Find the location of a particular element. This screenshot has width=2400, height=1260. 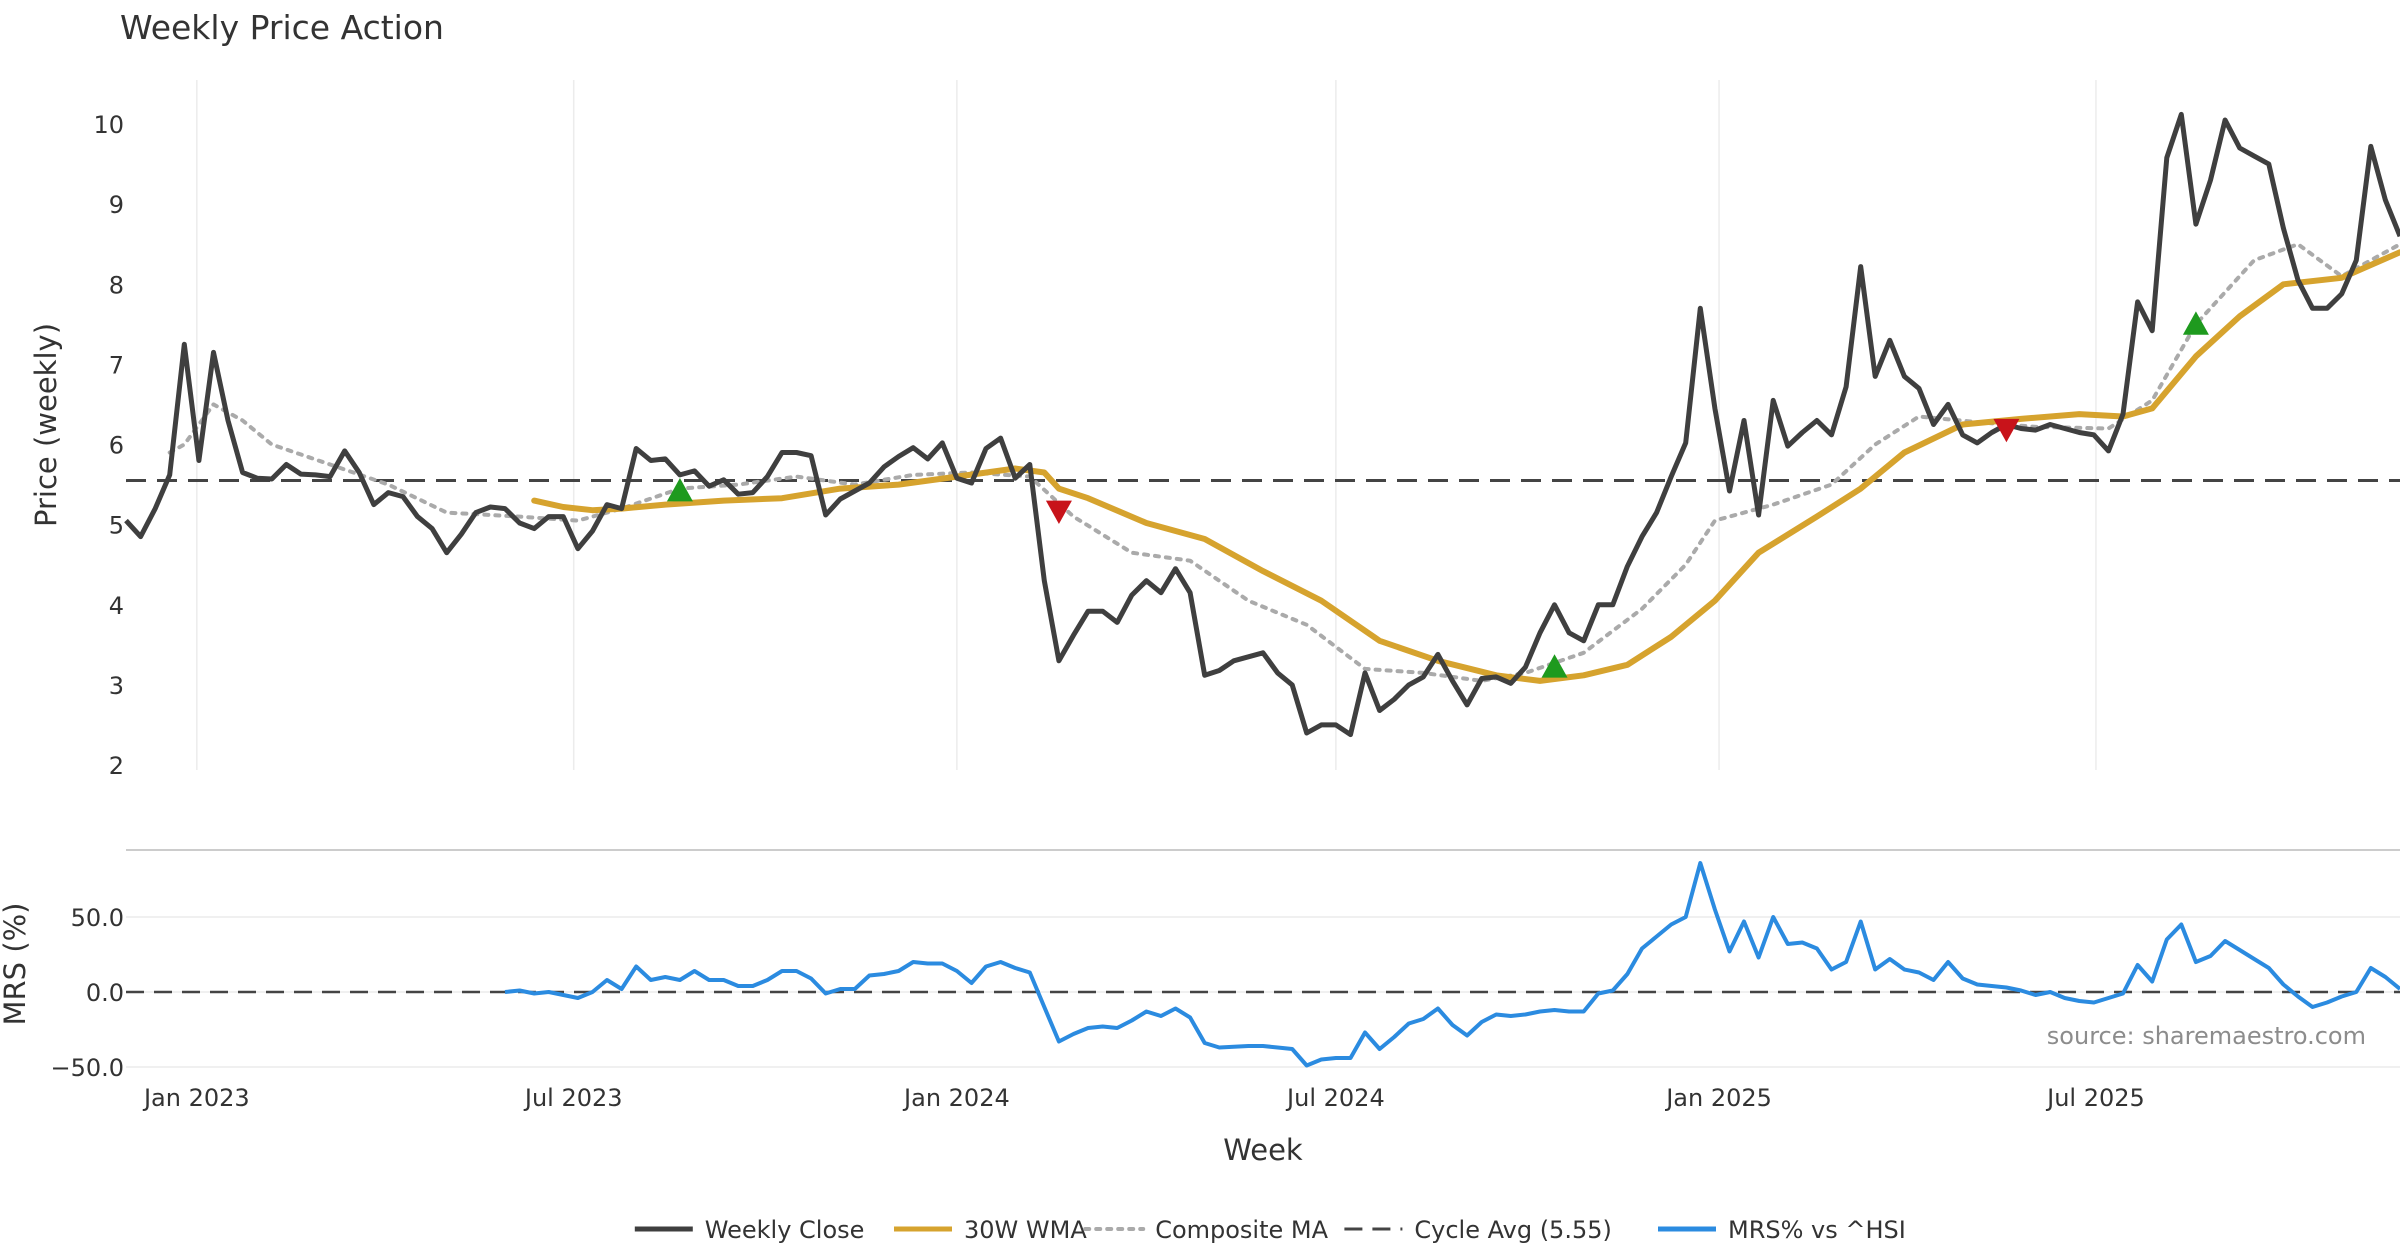

price-y-tick-label: 6 is located at coordinates (116, 446).